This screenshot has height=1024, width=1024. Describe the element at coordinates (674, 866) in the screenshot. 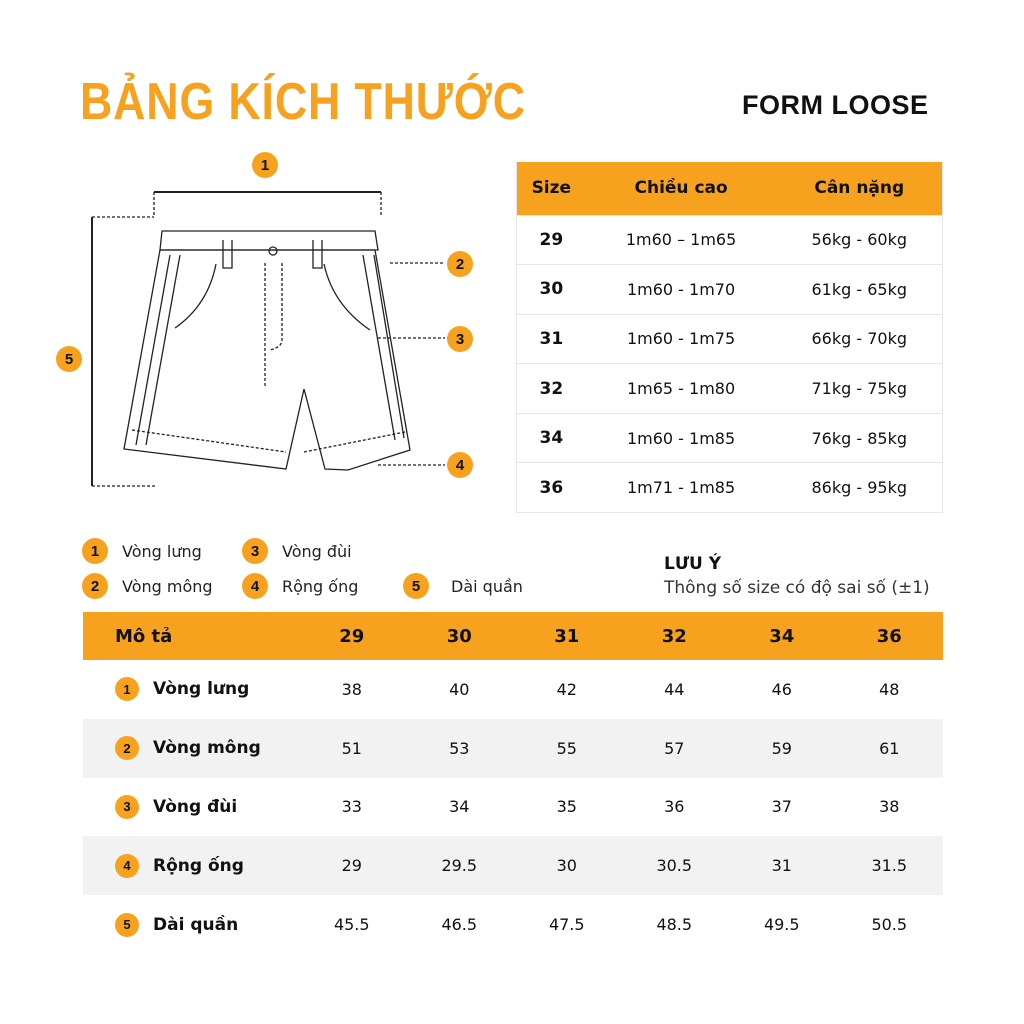

I see `measure-cell: 30.5` at that location.